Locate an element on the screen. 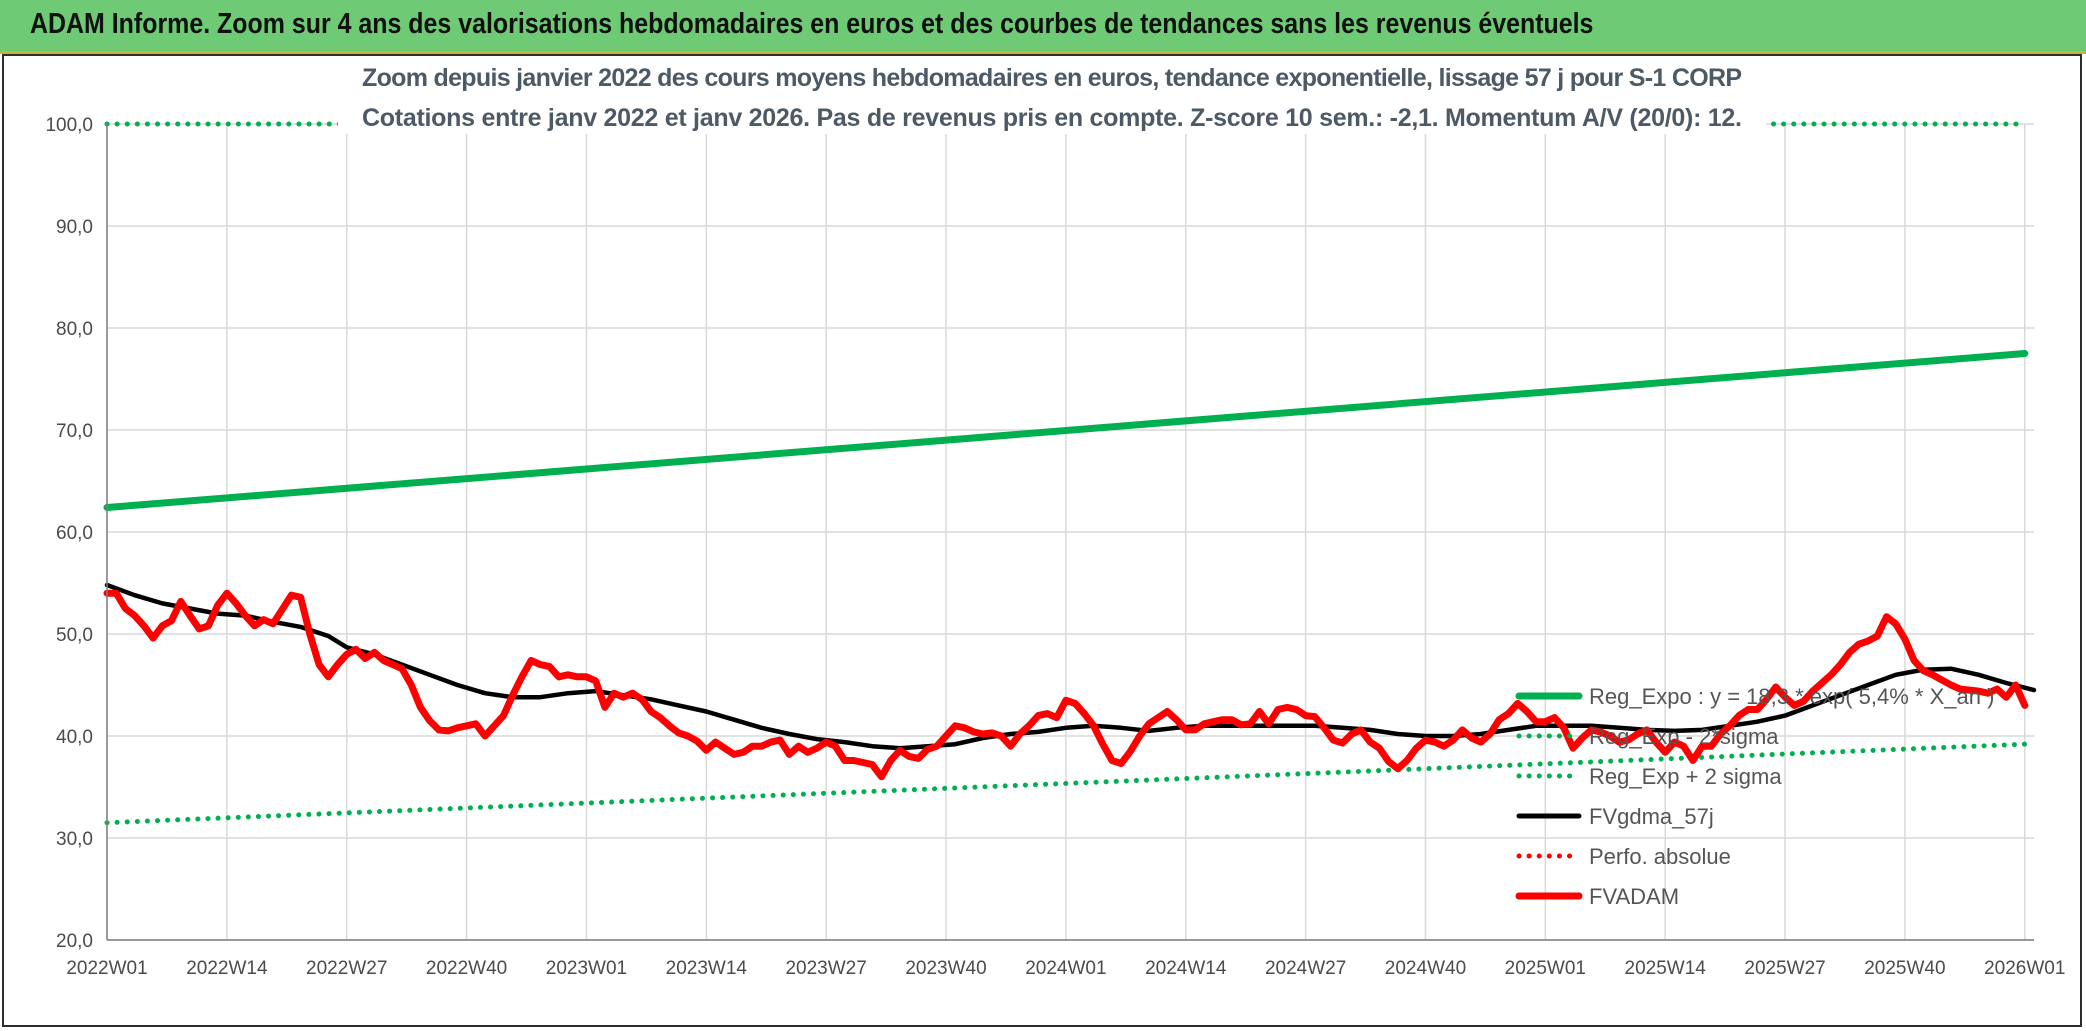 Image resolution: width=2086 pixels, height=1031 pixels. legend-label-minus2: Reg_Exp - 2*sigma is located at coordinates (1684, 736).